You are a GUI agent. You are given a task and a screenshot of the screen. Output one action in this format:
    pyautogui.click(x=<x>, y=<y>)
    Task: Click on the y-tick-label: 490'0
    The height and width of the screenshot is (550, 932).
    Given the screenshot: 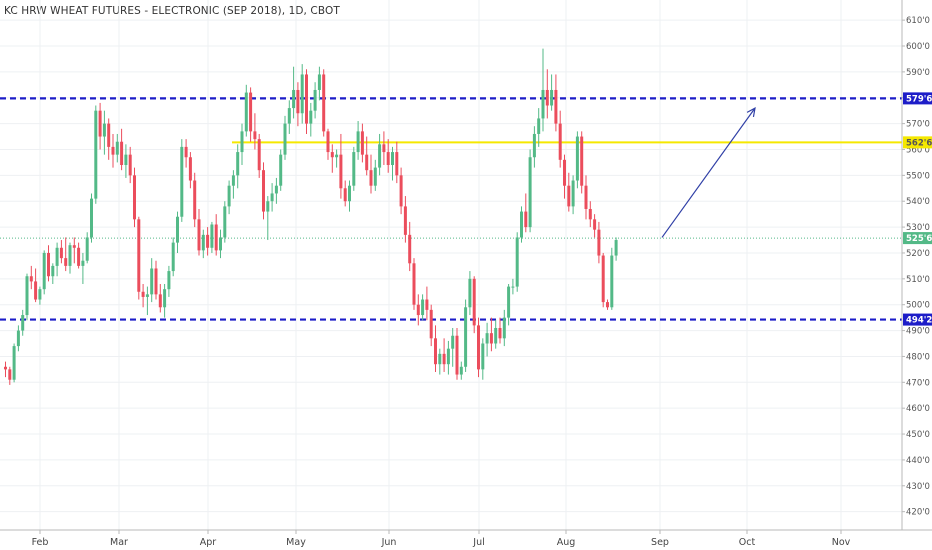 What is the action you would take?
    pyautogui.click(x=918, y=332)
    